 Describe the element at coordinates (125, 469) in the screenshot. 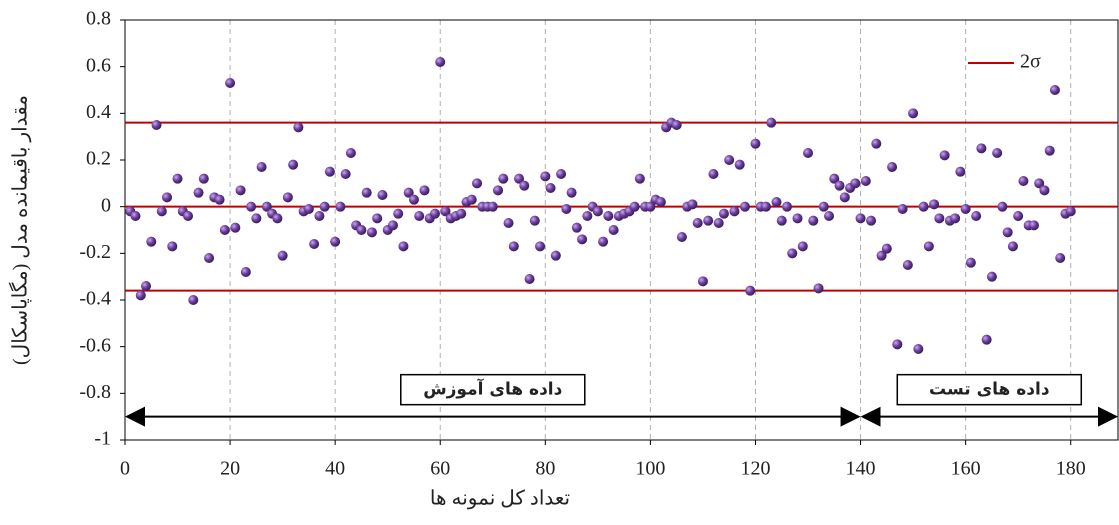

I see `x-tick-label: 0` at that location.